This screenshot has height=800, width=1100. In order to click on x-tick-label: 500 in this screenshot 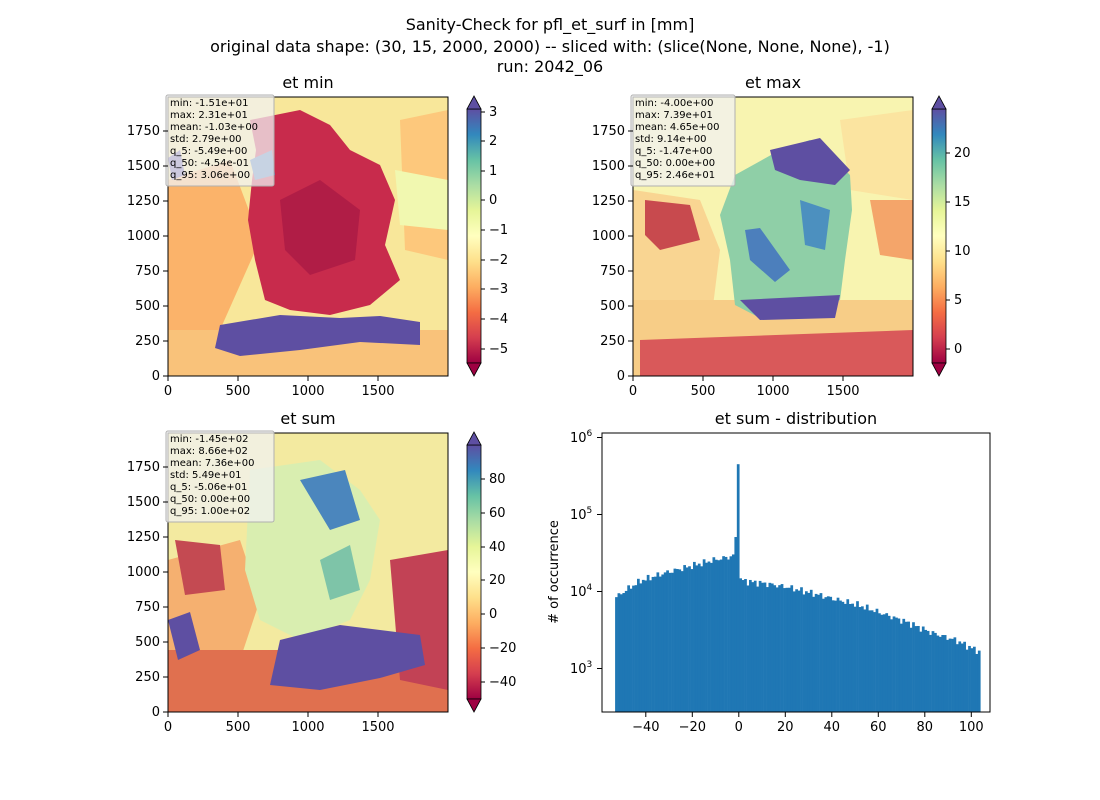, I will do `click(238, 727)`.